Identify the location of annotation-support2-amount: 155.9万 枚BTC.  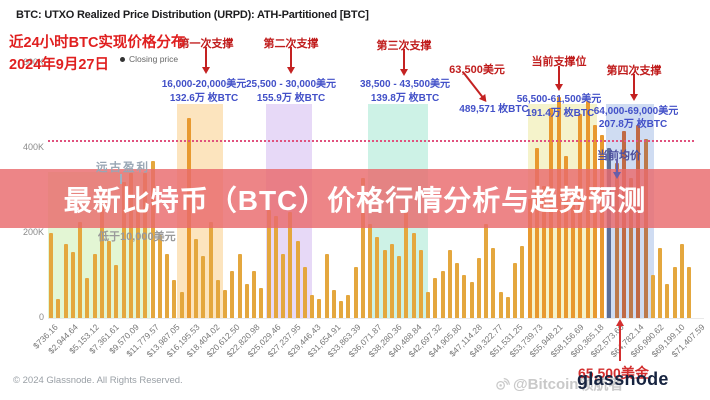
(291, 98).